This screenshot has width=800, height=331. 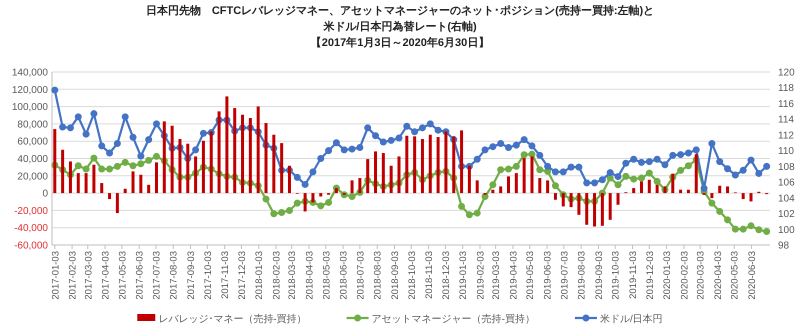 What do you see at coordinates (122, 275) in the screenshot?
I see `x-tick-label: 2017-05-03` at bounding box center [122, 275].